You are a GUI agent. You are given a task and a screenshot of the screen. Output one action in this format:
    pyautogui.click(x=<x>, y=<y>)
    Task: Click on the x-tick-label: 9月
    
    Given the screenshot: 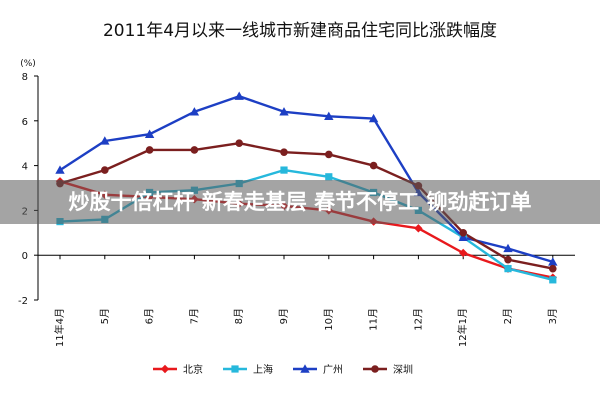 What is the action you would take?
    pyautogui.click(x=284, y=316)
    